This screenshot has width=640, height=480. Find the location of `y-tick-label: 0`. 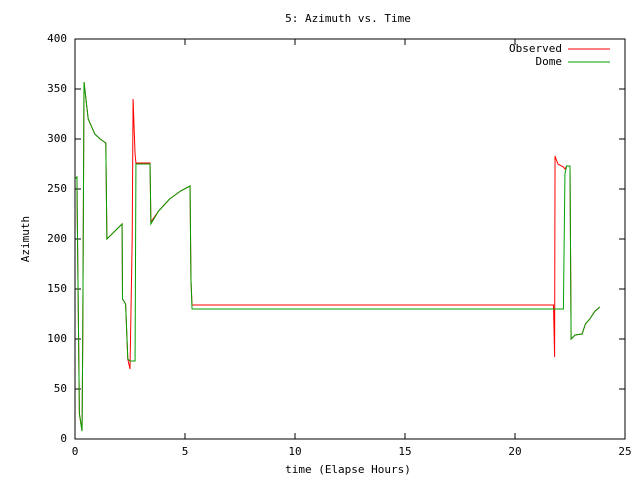

y-tick-label: 0 is located at coordinates (63, 438).